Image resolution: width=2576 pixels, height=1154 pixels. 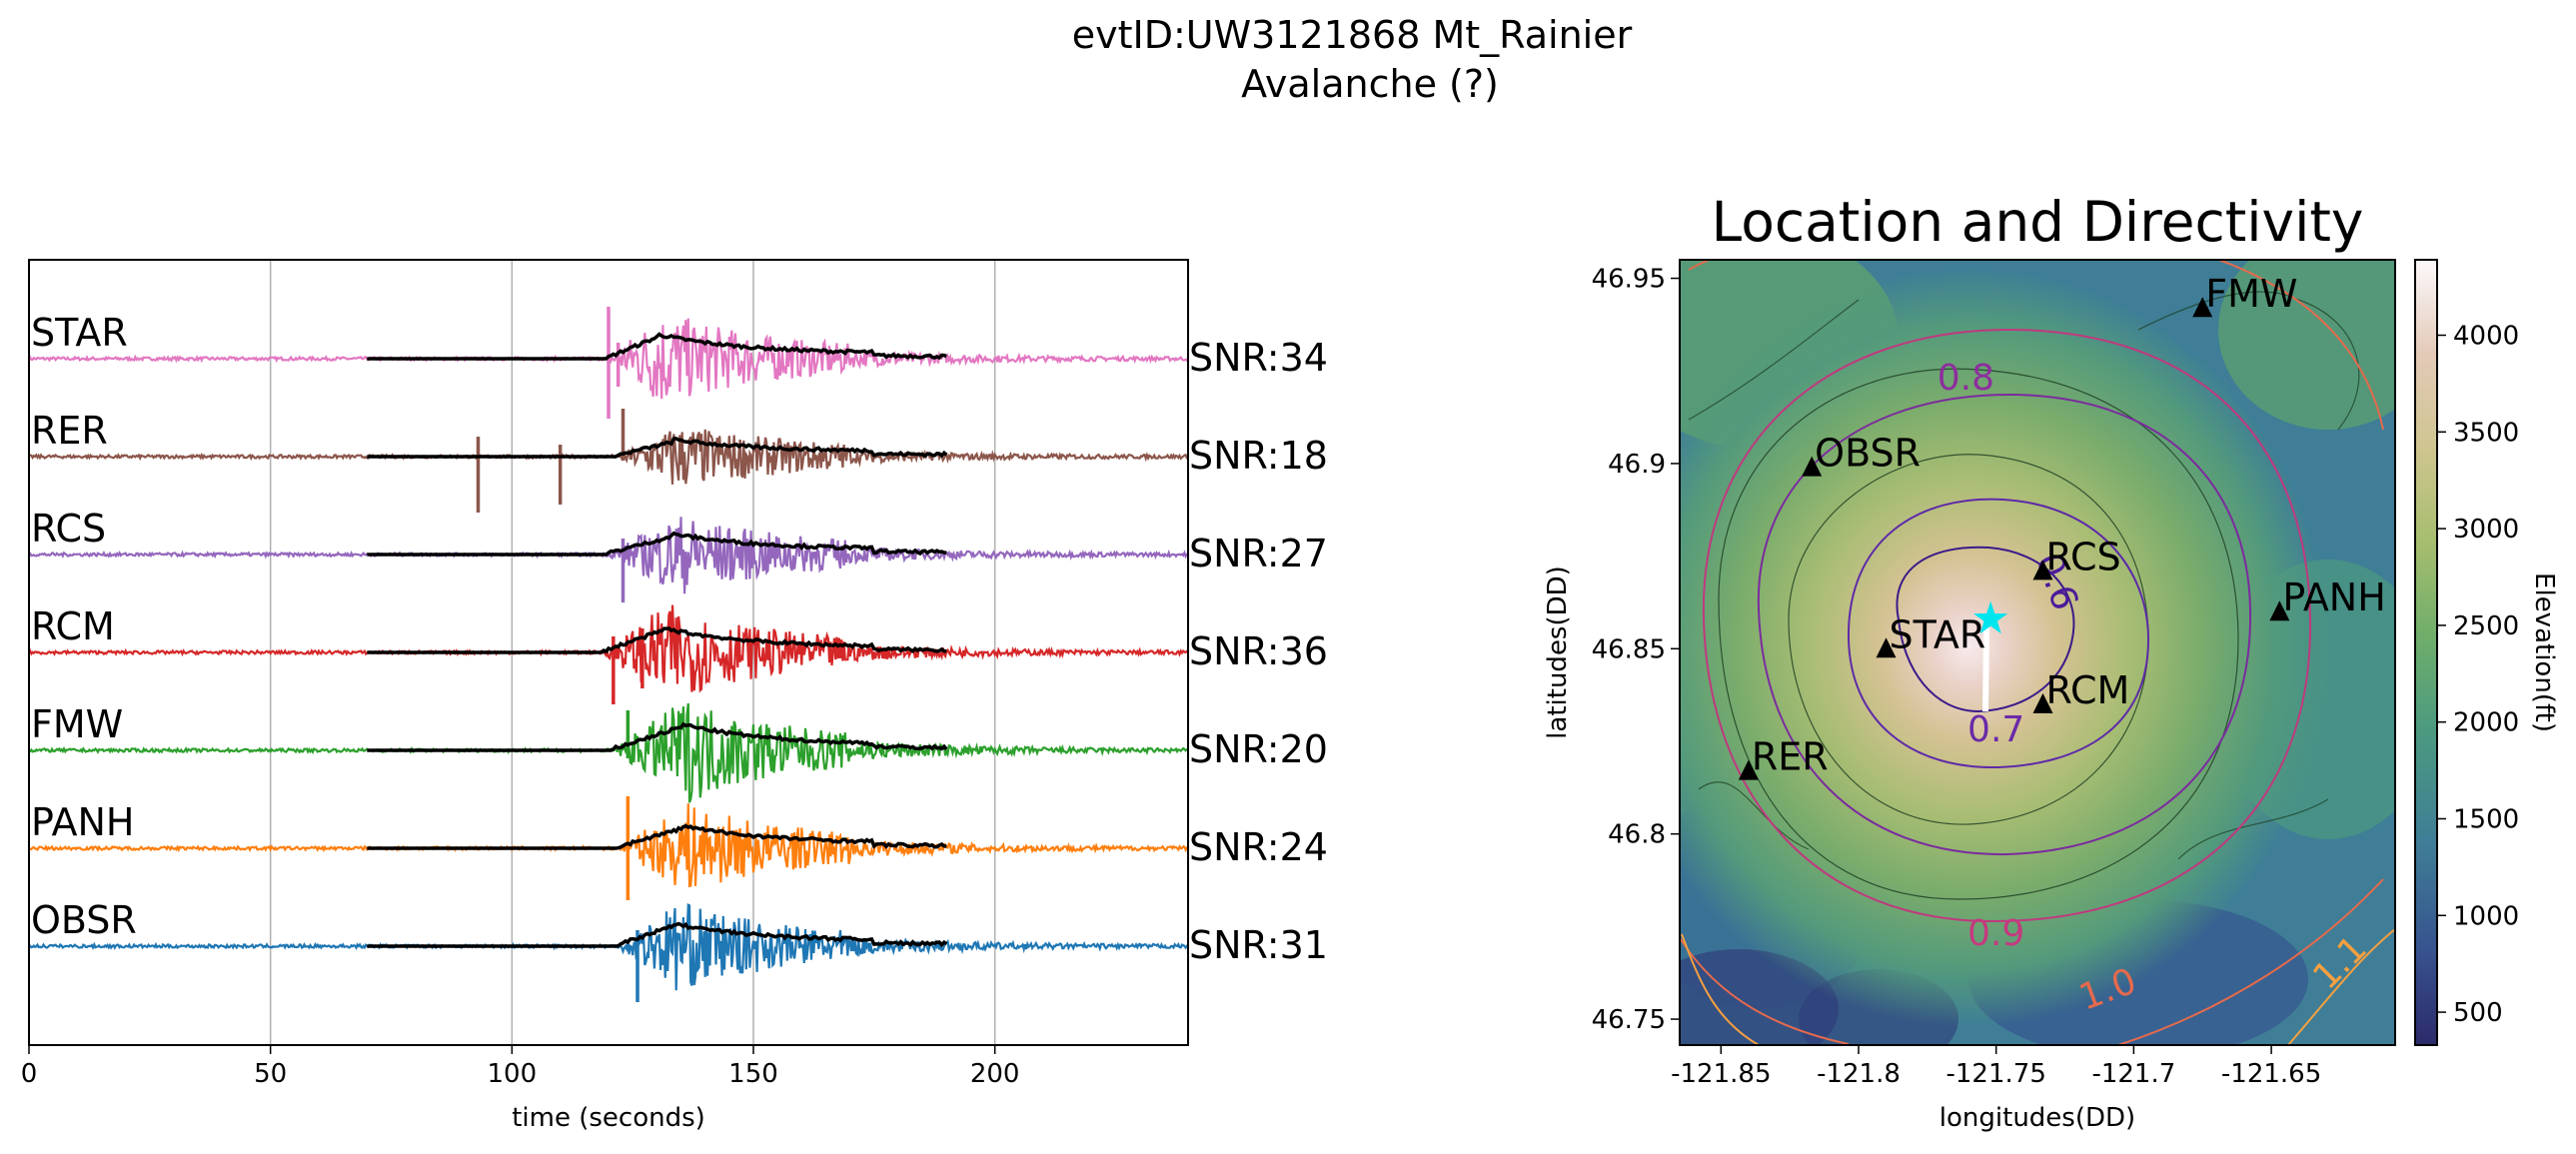 I want to click on map-x-ticks: -121.85 -121.8 -121.75 -121.7 -121.65, so click(x=1996, y=1067).